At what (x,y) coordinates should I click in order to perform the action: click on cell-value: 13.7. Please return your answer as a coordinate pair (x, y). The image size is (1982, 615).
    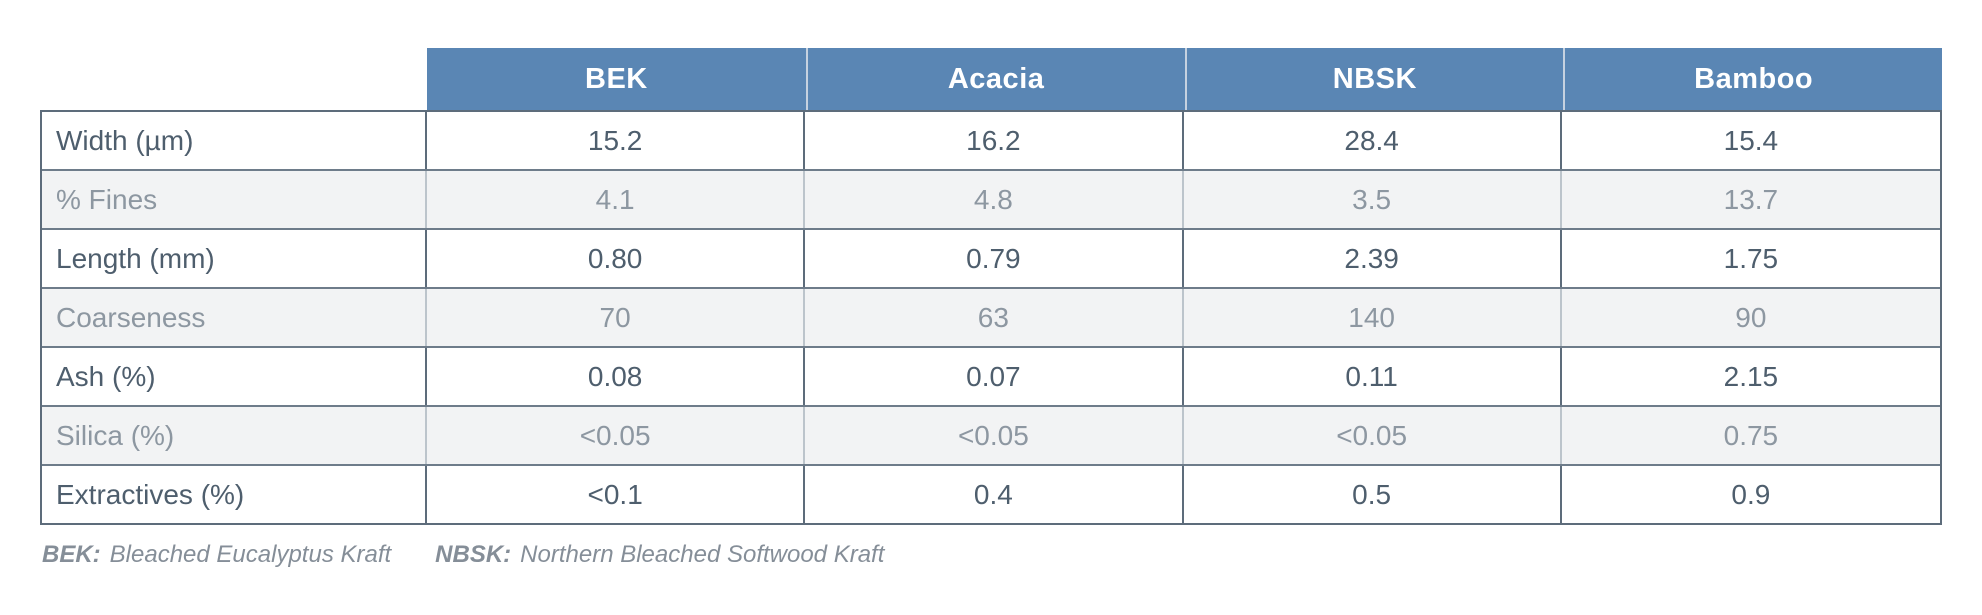
    Looking at the image, I should click on (1750, 199).